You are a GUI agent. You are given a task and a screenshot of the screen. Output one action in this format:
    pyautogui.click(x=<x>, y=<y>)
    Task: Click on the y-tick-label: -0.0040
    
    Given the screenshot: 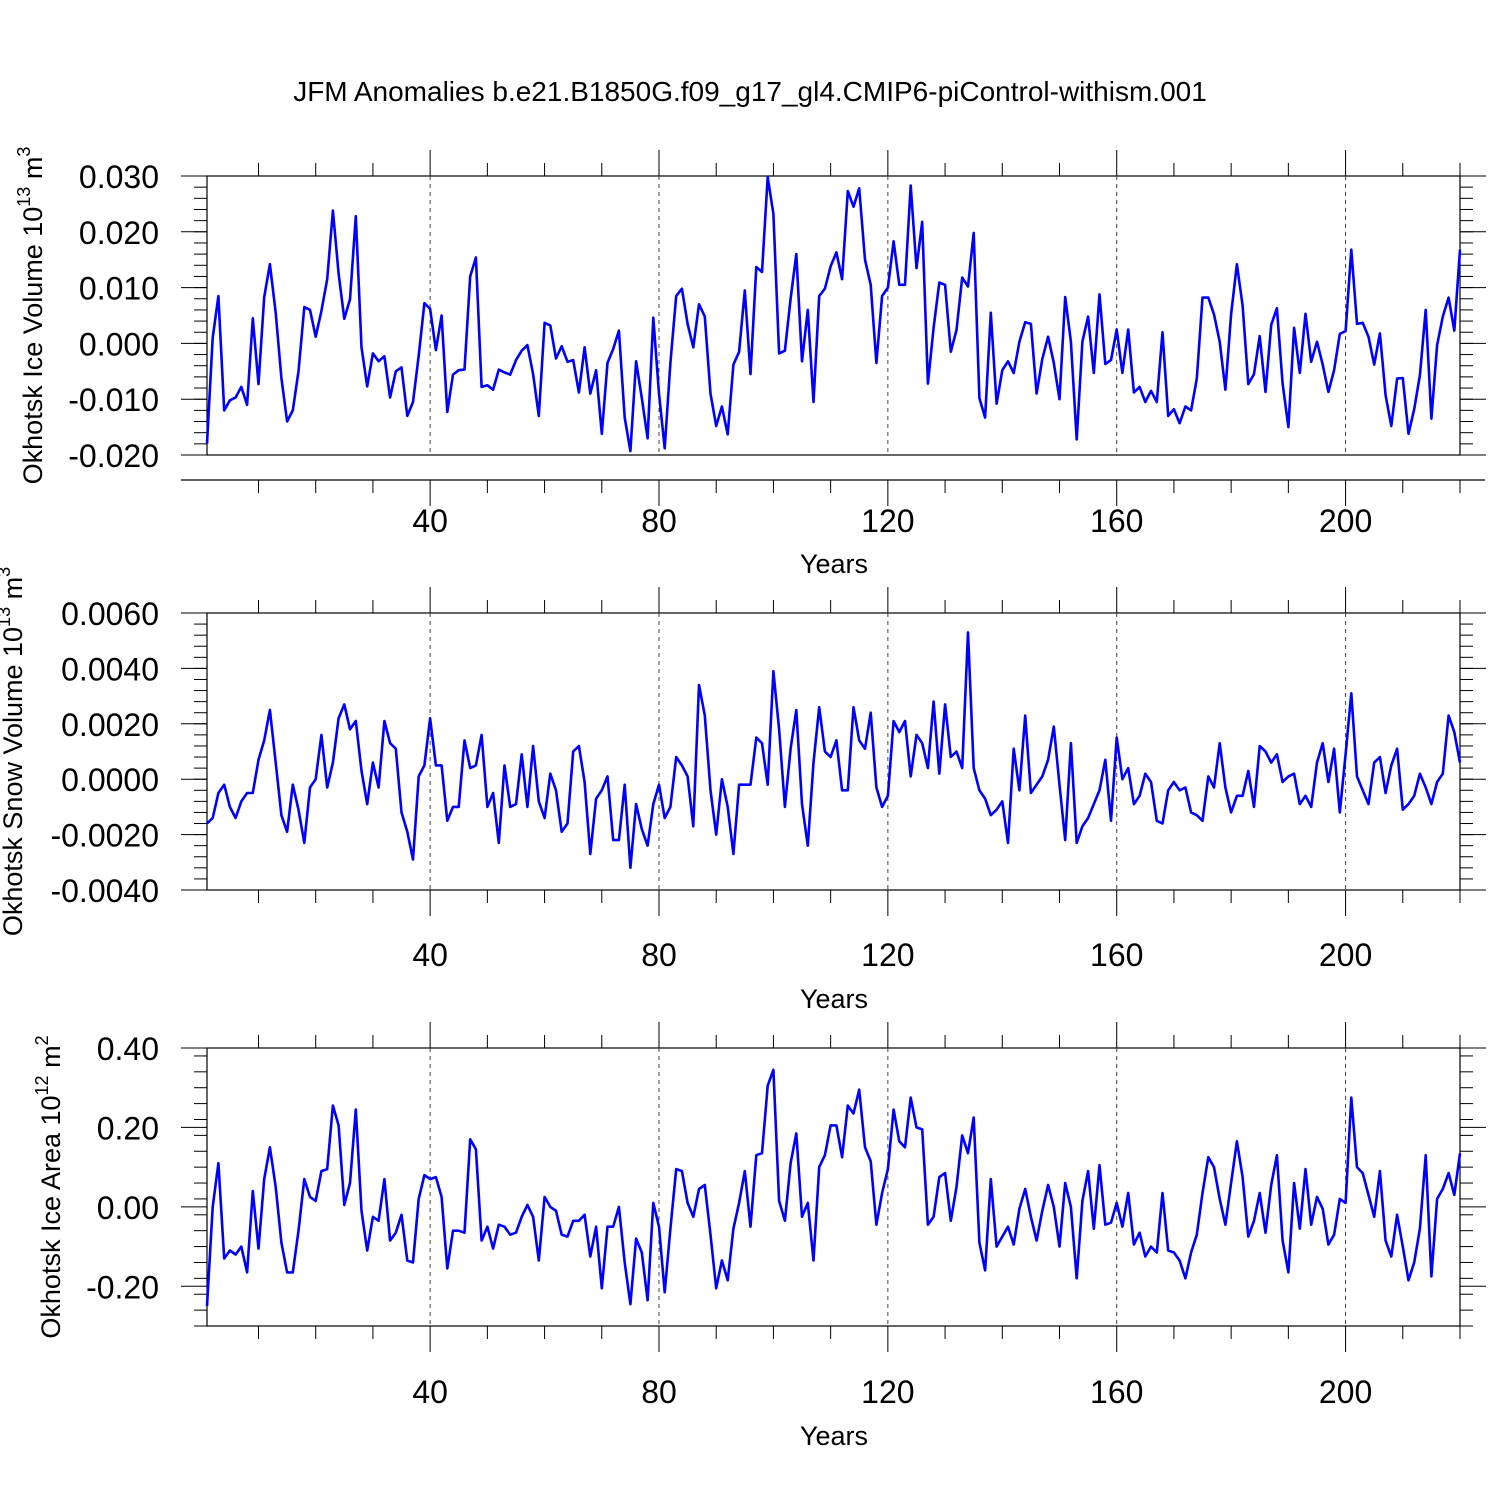 What is the action you would take?
    pyautogui.click(x=104, y=891)
    